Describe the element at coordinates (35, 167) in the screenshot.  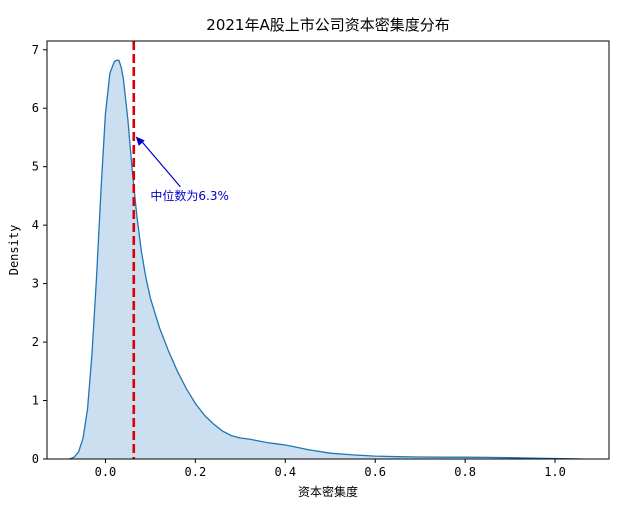
I see `y-tick-label: 5` at that location.